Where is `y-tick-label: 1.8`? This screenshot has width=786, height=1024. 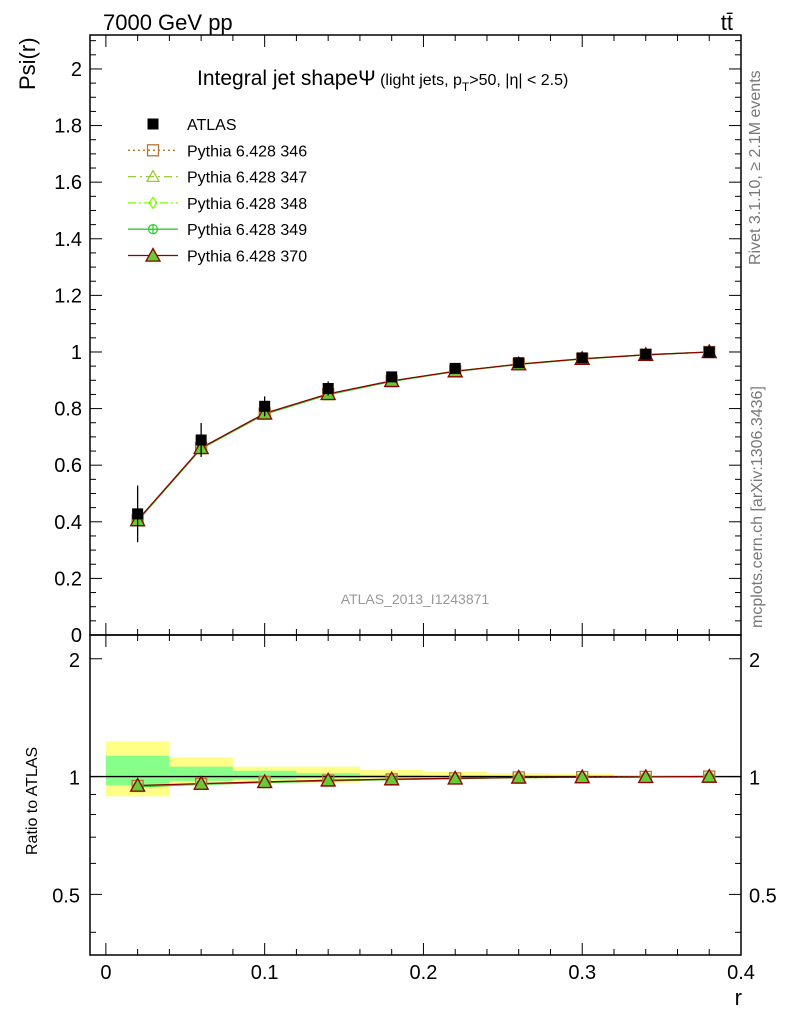
y-tick-label: 1.8 is located at coordinates (68, 127).